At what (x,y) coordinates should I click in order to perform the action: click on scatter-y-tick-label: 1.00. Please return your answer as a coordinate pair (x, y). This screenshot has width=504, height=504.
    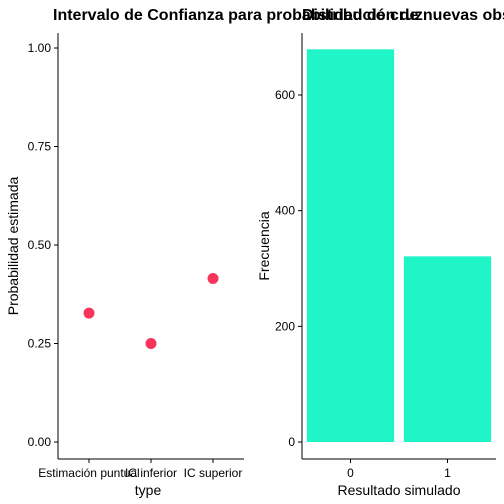
    Looking at the image, I should click on (40, 48).